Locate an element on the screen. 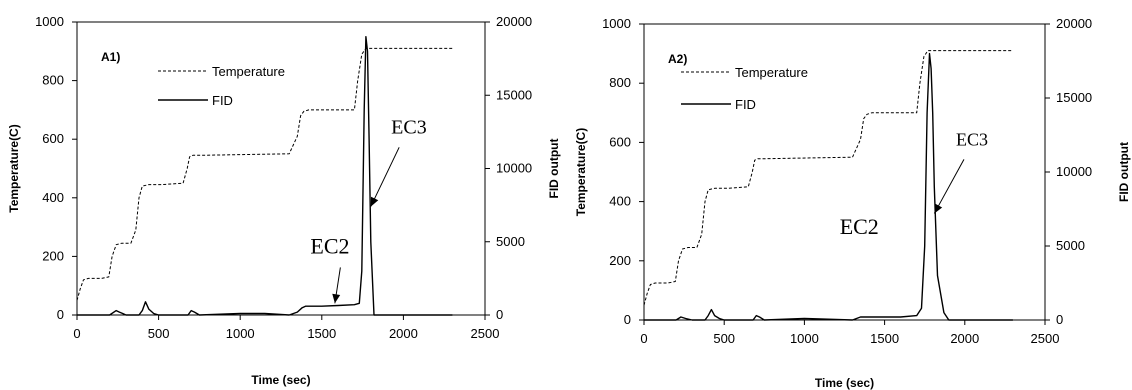 The width and height of the screenshot is (1132, 390). annotation-arrowhead-ec2 is located at coordinates (336, 298).